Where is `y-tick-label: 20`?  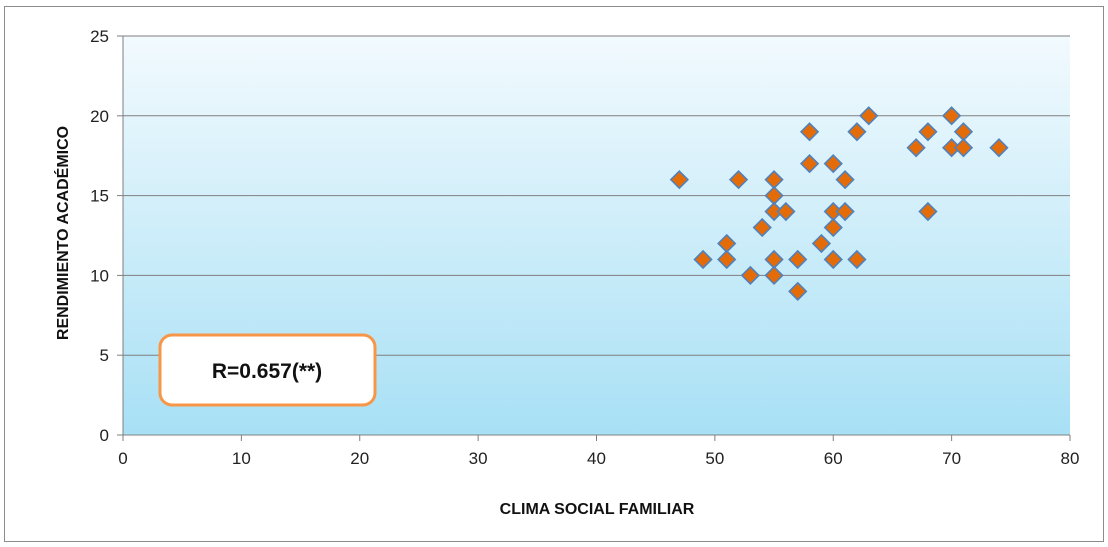 y-tick-label: 20 is located at coordinates (99, 116).